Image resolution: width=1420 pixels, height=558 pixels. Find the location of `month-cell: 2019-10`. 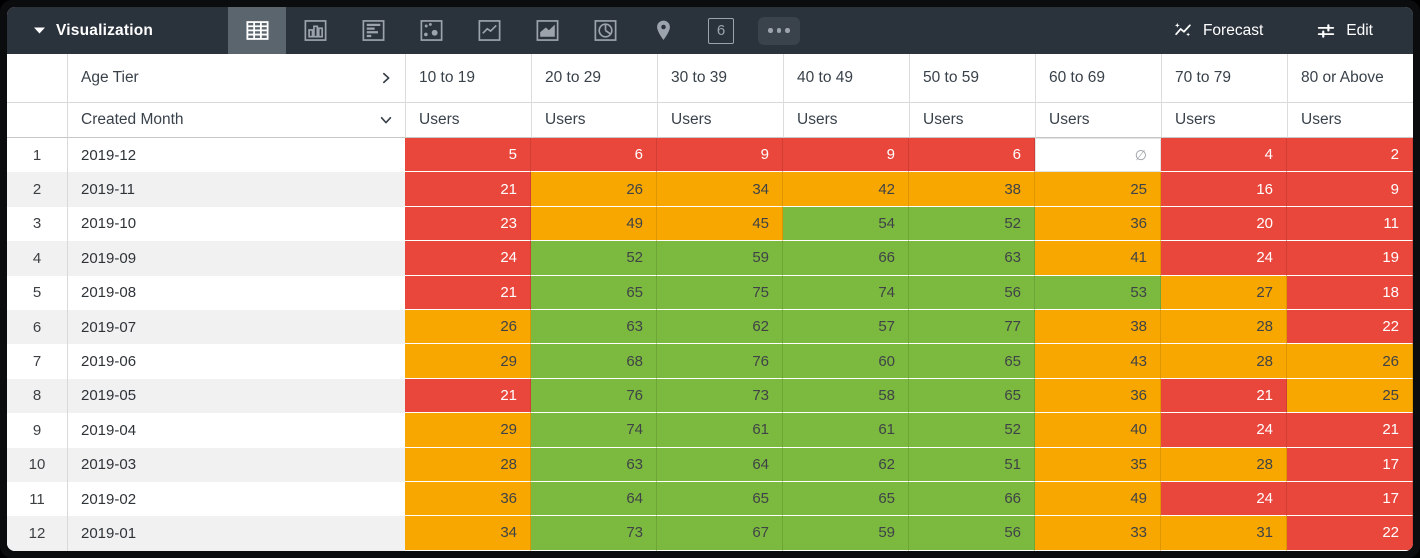

month-cell: 2019-10 is located at coordinates (109, 224).